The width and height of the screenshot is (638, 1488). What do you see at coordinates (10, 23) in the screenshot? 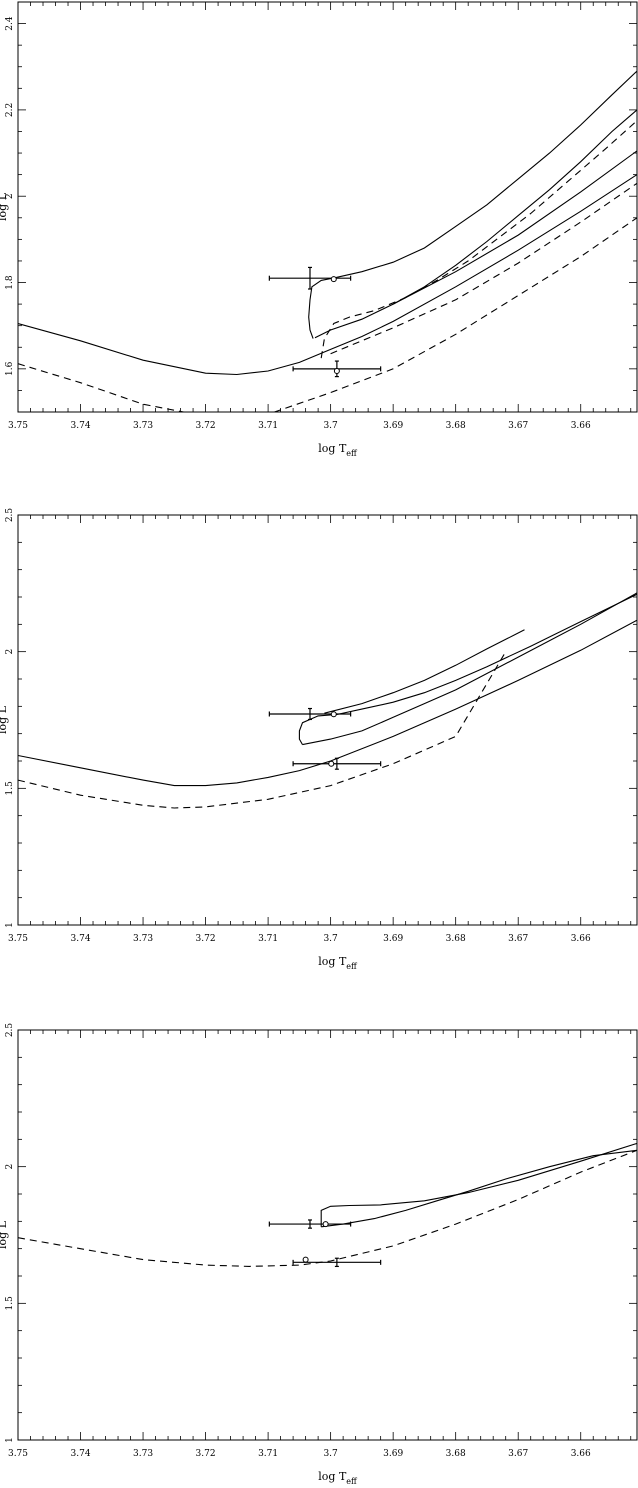
I see `y-tick-label: 2.4` at bounding box center [10, 23].